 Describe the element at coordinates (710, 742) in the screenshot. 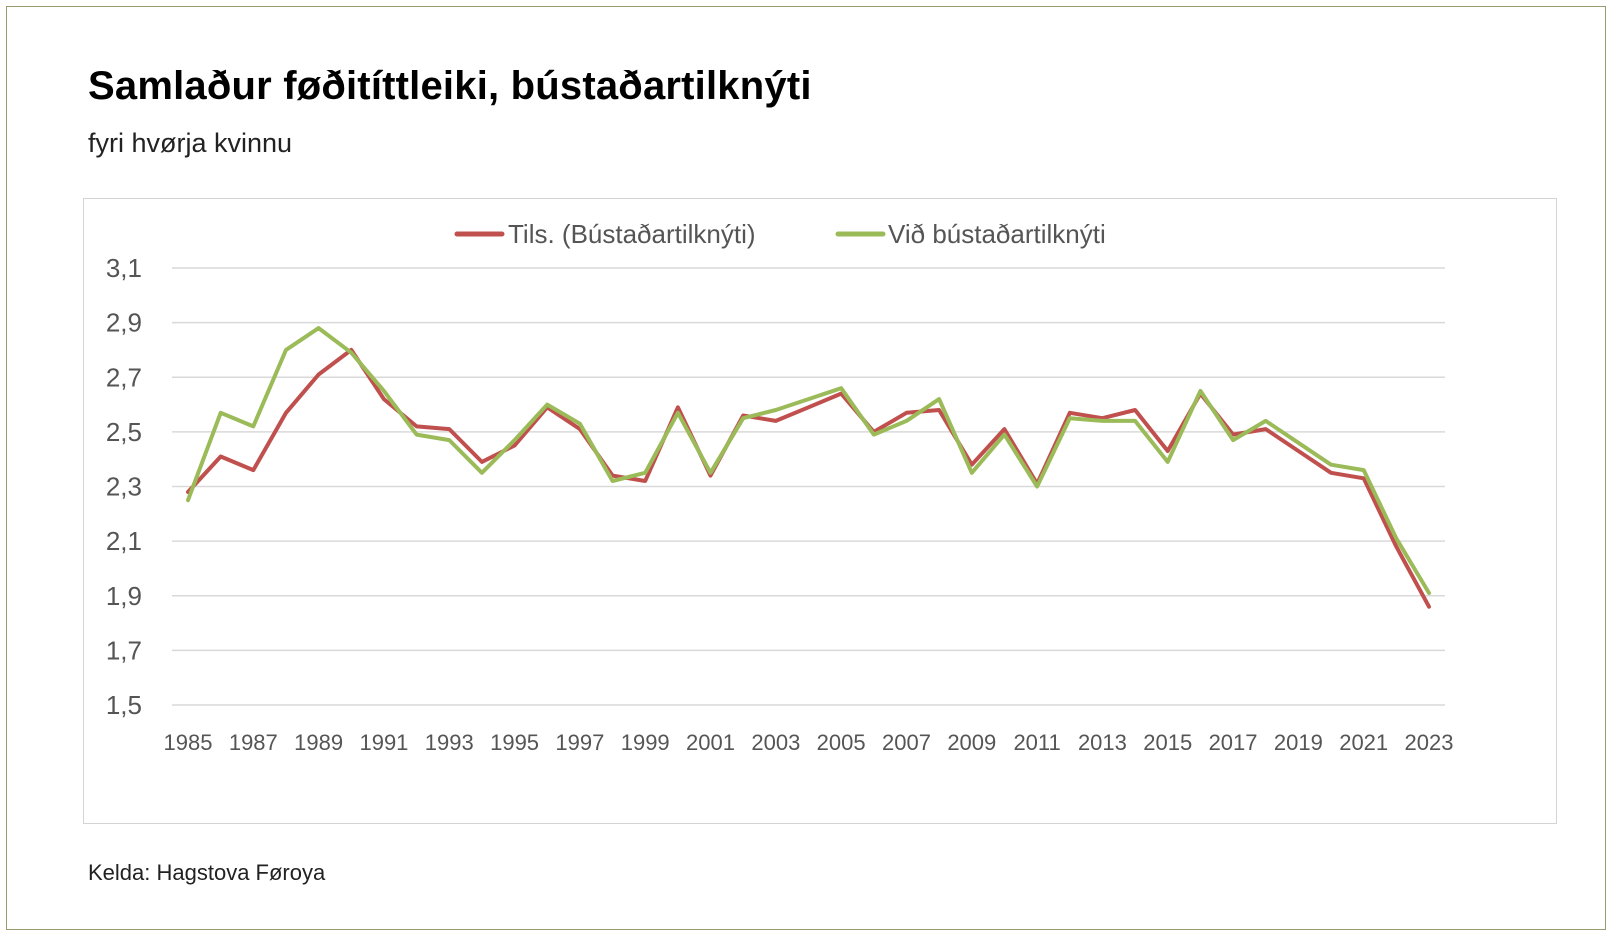

I see `x-tick-label: 2001` at that location.